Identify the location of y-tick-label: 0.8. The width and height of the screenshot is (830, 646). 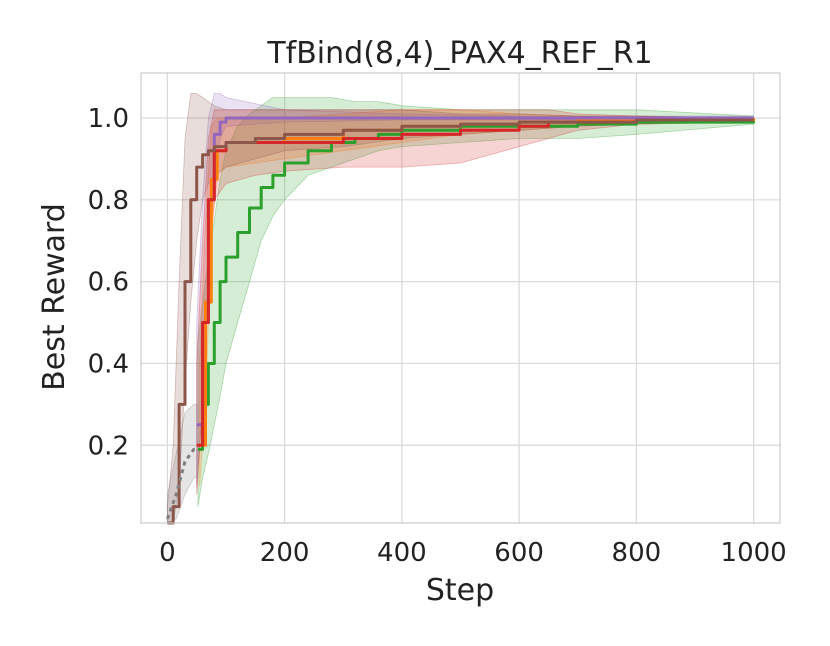
(108, 201).